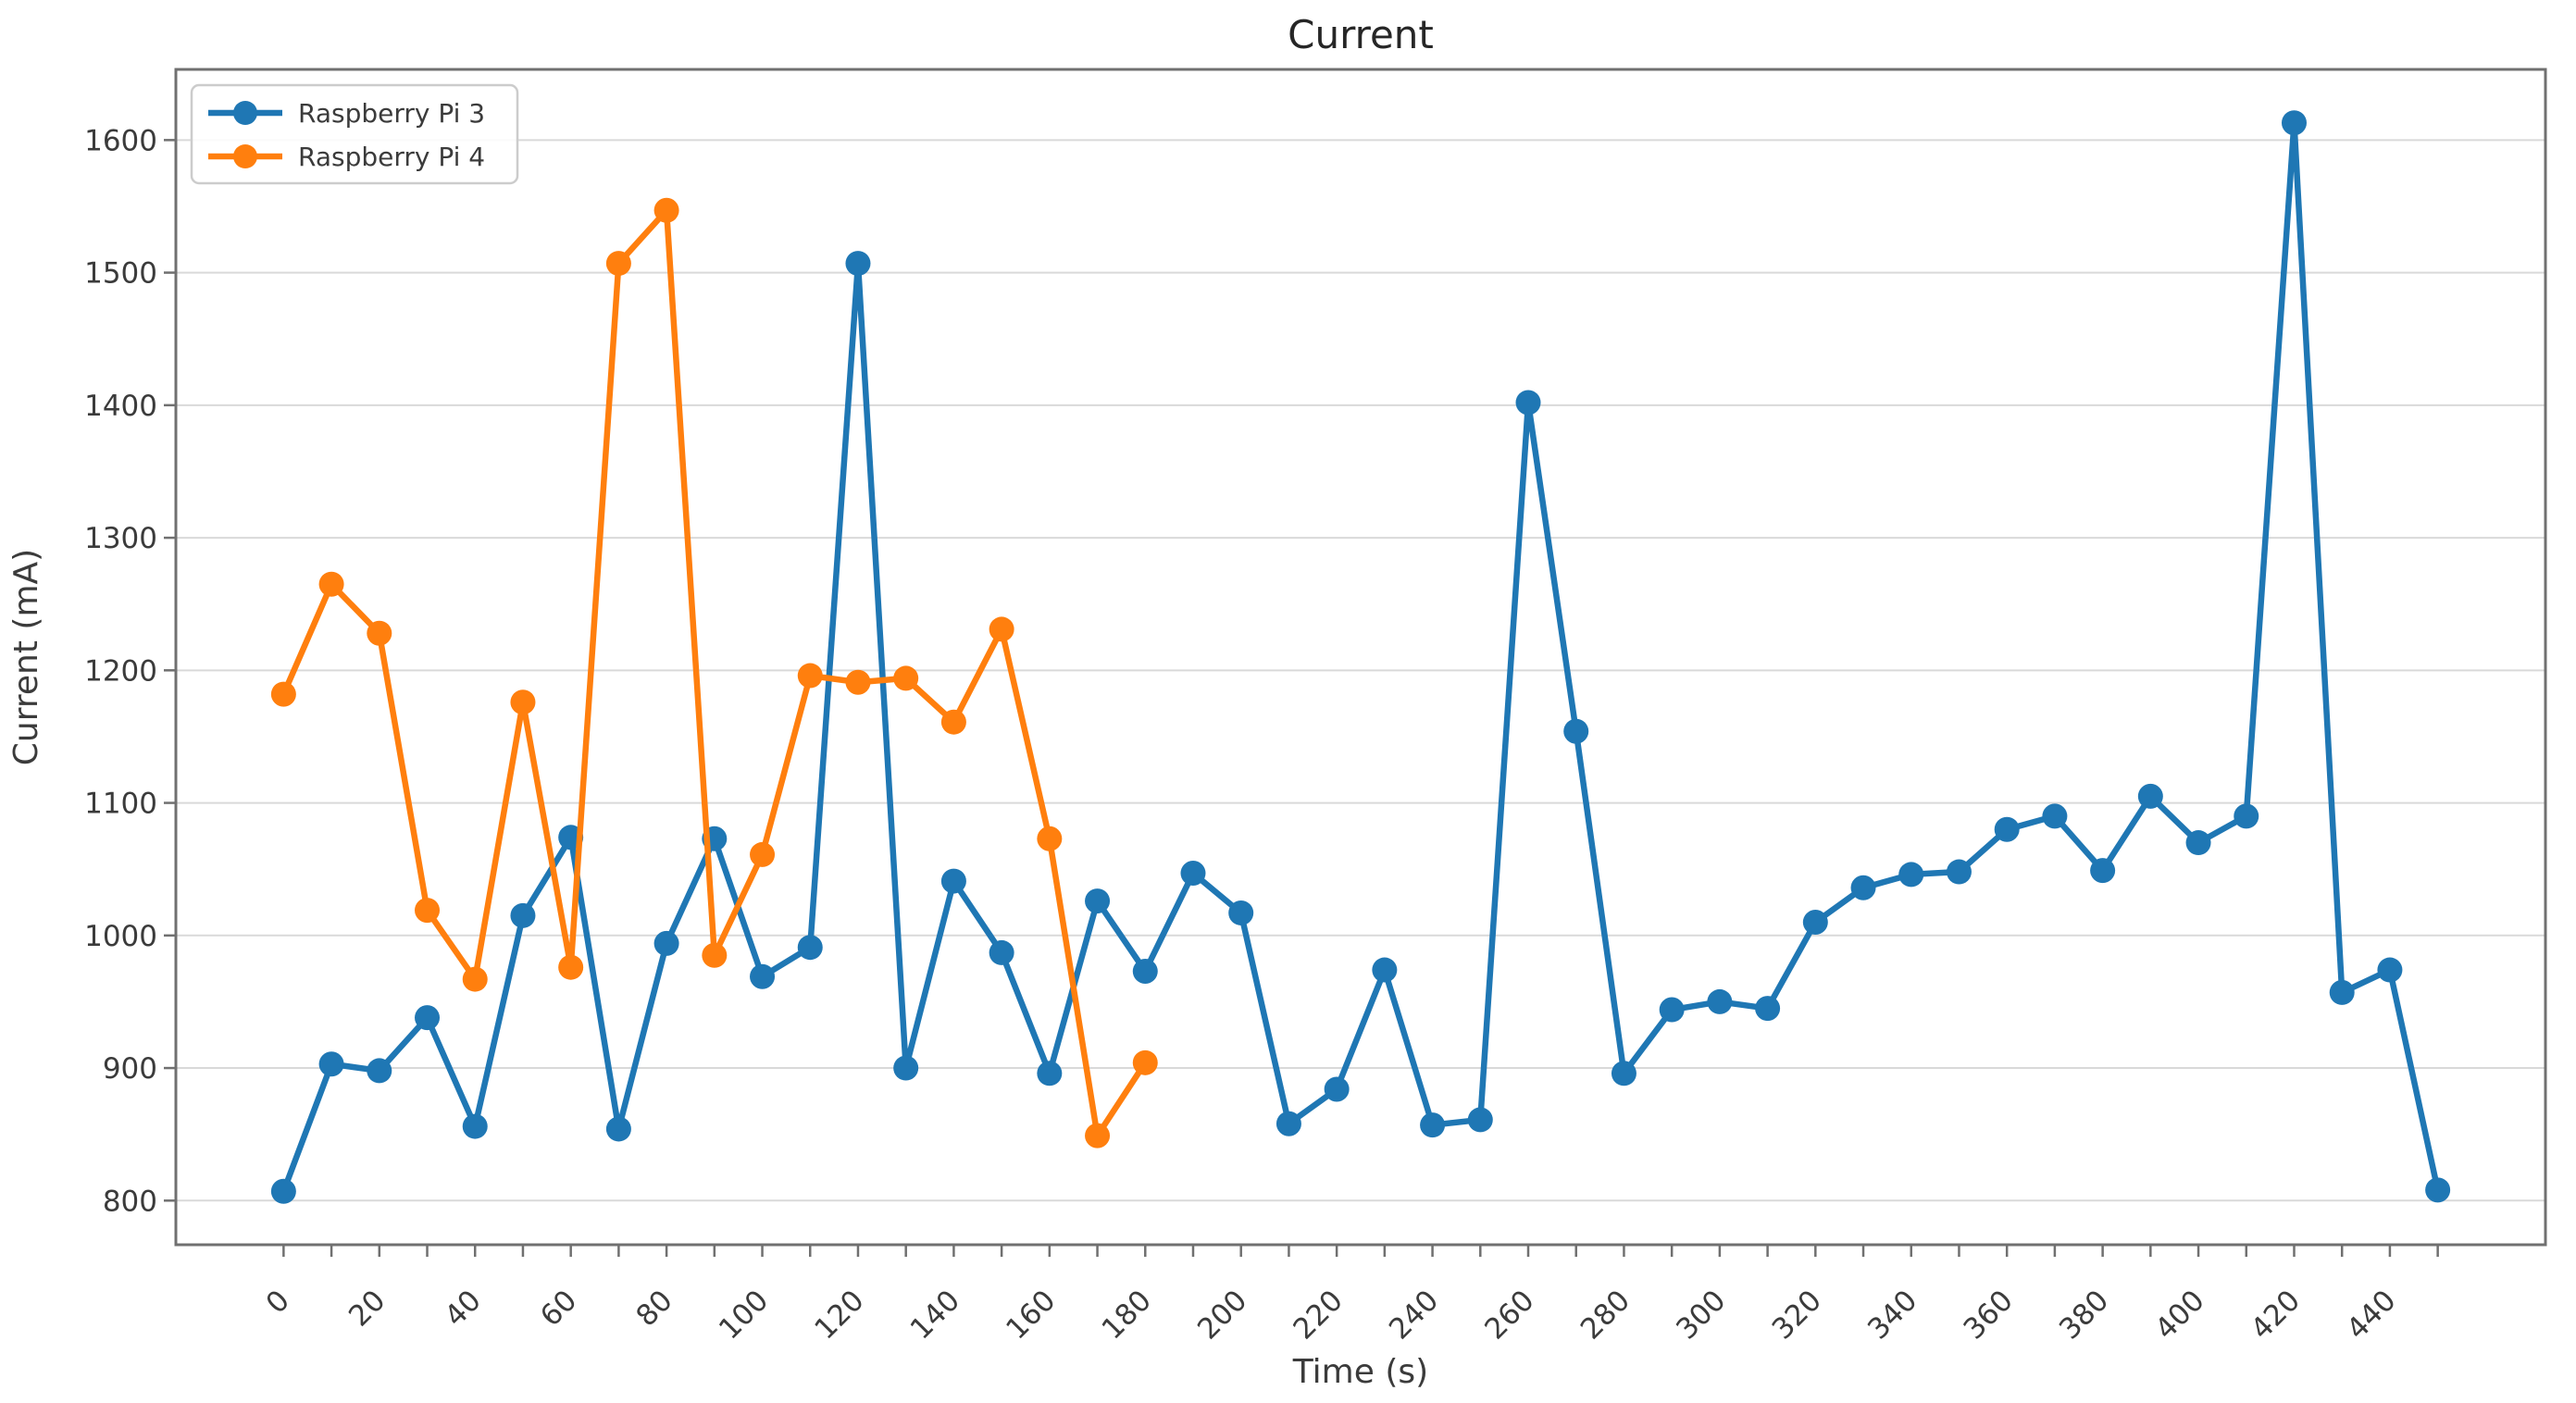 The image size is (2576, 1403). Describe the element at coordinates (26, 657) in the screenshot. I see `y-axis-label: Current (mA)` at that location.